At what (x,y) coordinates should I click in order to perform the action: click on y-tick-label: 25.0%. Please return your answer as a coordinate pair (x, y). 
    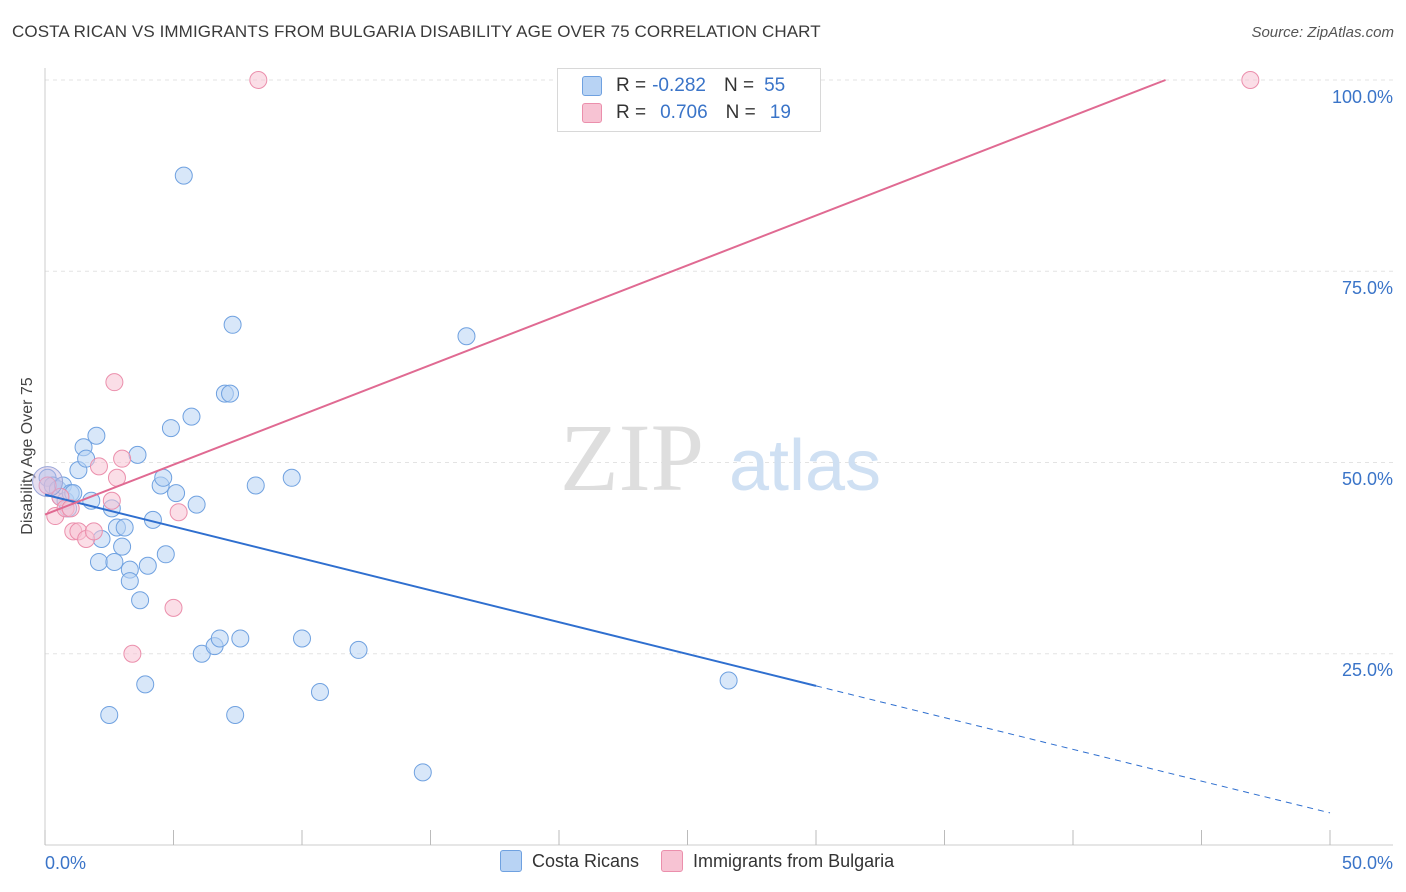
    Looking at the image, I should click on (1367, 670).